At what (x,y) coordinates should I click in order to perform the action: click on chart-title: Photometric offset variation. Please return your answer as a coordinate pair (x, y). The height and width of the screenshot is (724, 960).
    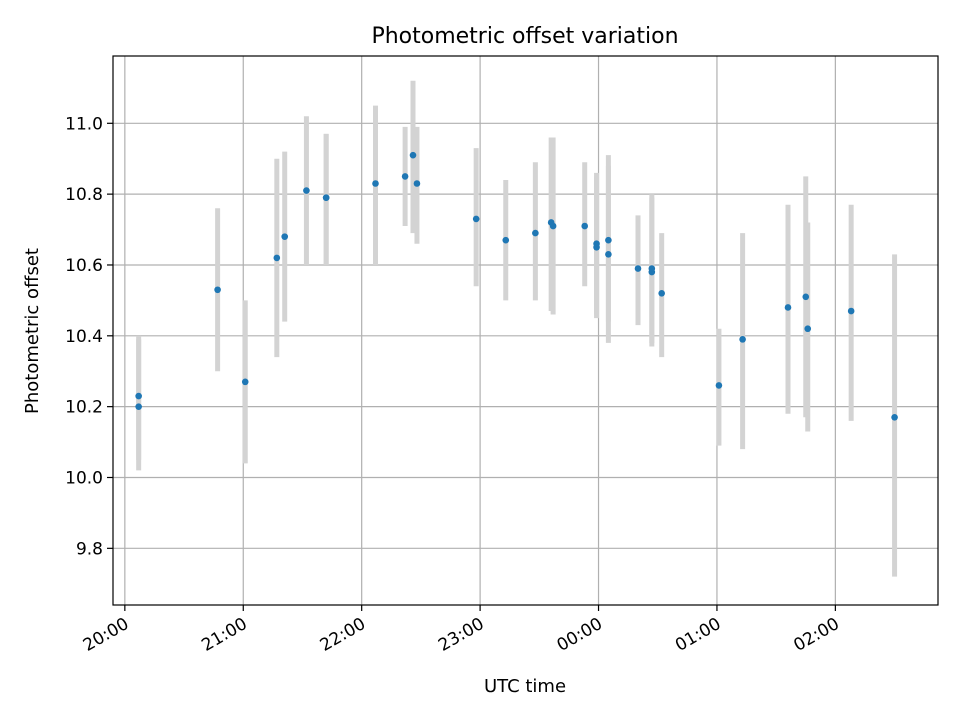
    Looking at the image, I should click on (524, 36).